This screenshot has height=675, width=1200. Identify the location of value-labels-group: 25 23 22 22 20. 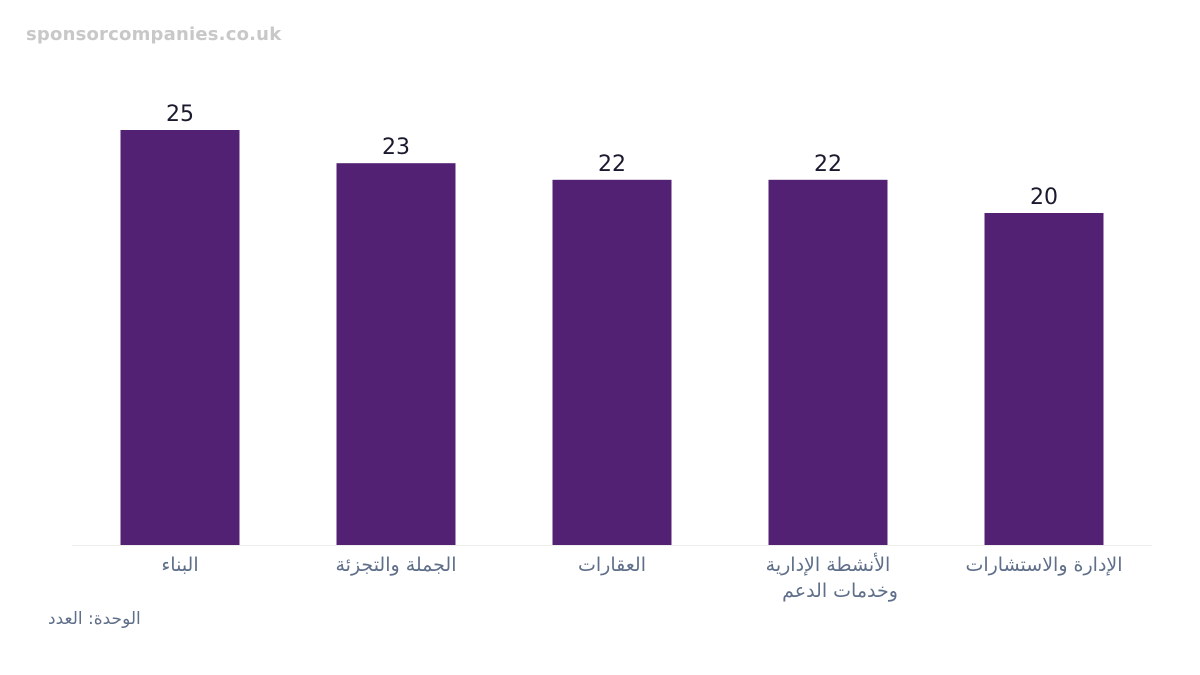
(612, 156).